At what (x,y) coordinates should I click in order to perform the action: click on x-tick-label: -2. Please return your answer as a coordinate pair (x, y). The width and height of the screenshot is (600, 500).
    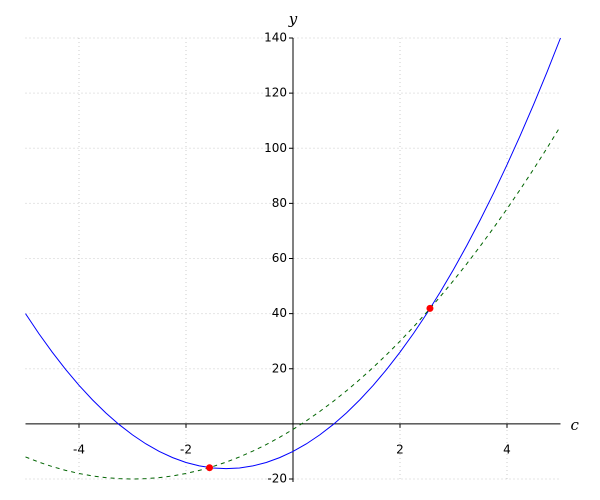
    Looking at the image, I should click on (186, 449).